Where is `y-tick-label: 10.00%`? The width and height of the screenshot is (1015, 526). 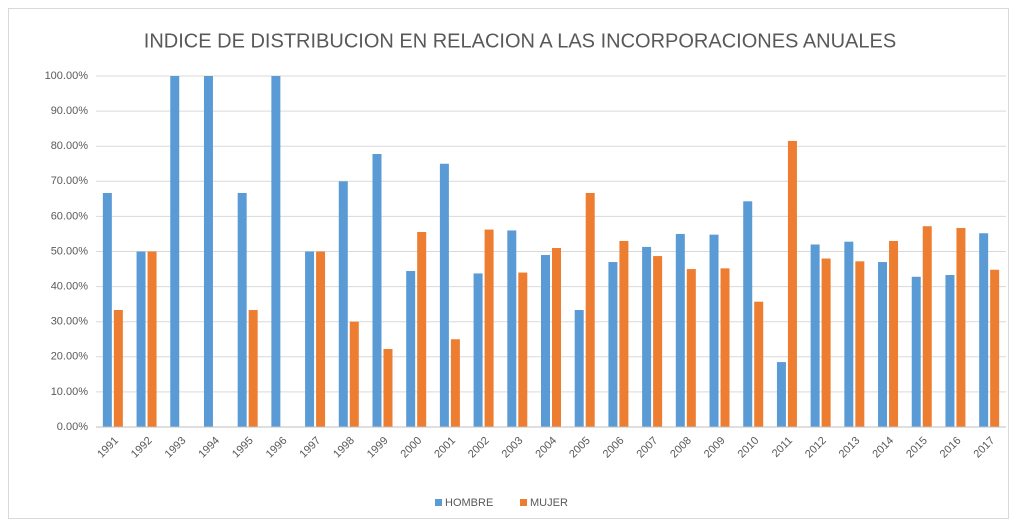 y-tick-label: 10.00% is located at coordinates (70, 392).